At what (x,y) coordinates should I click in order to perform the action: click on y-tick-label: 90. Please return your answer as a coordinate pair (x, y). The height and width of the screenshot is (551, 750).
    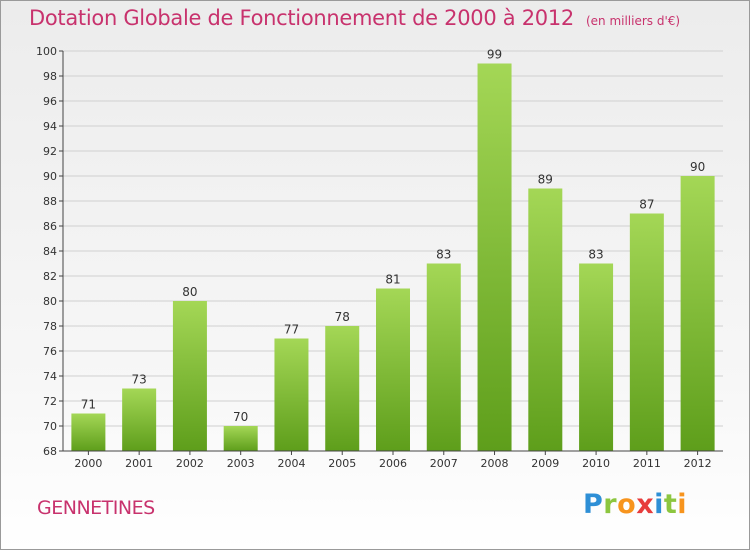
    Looking at the image, I should click on (50, 176).